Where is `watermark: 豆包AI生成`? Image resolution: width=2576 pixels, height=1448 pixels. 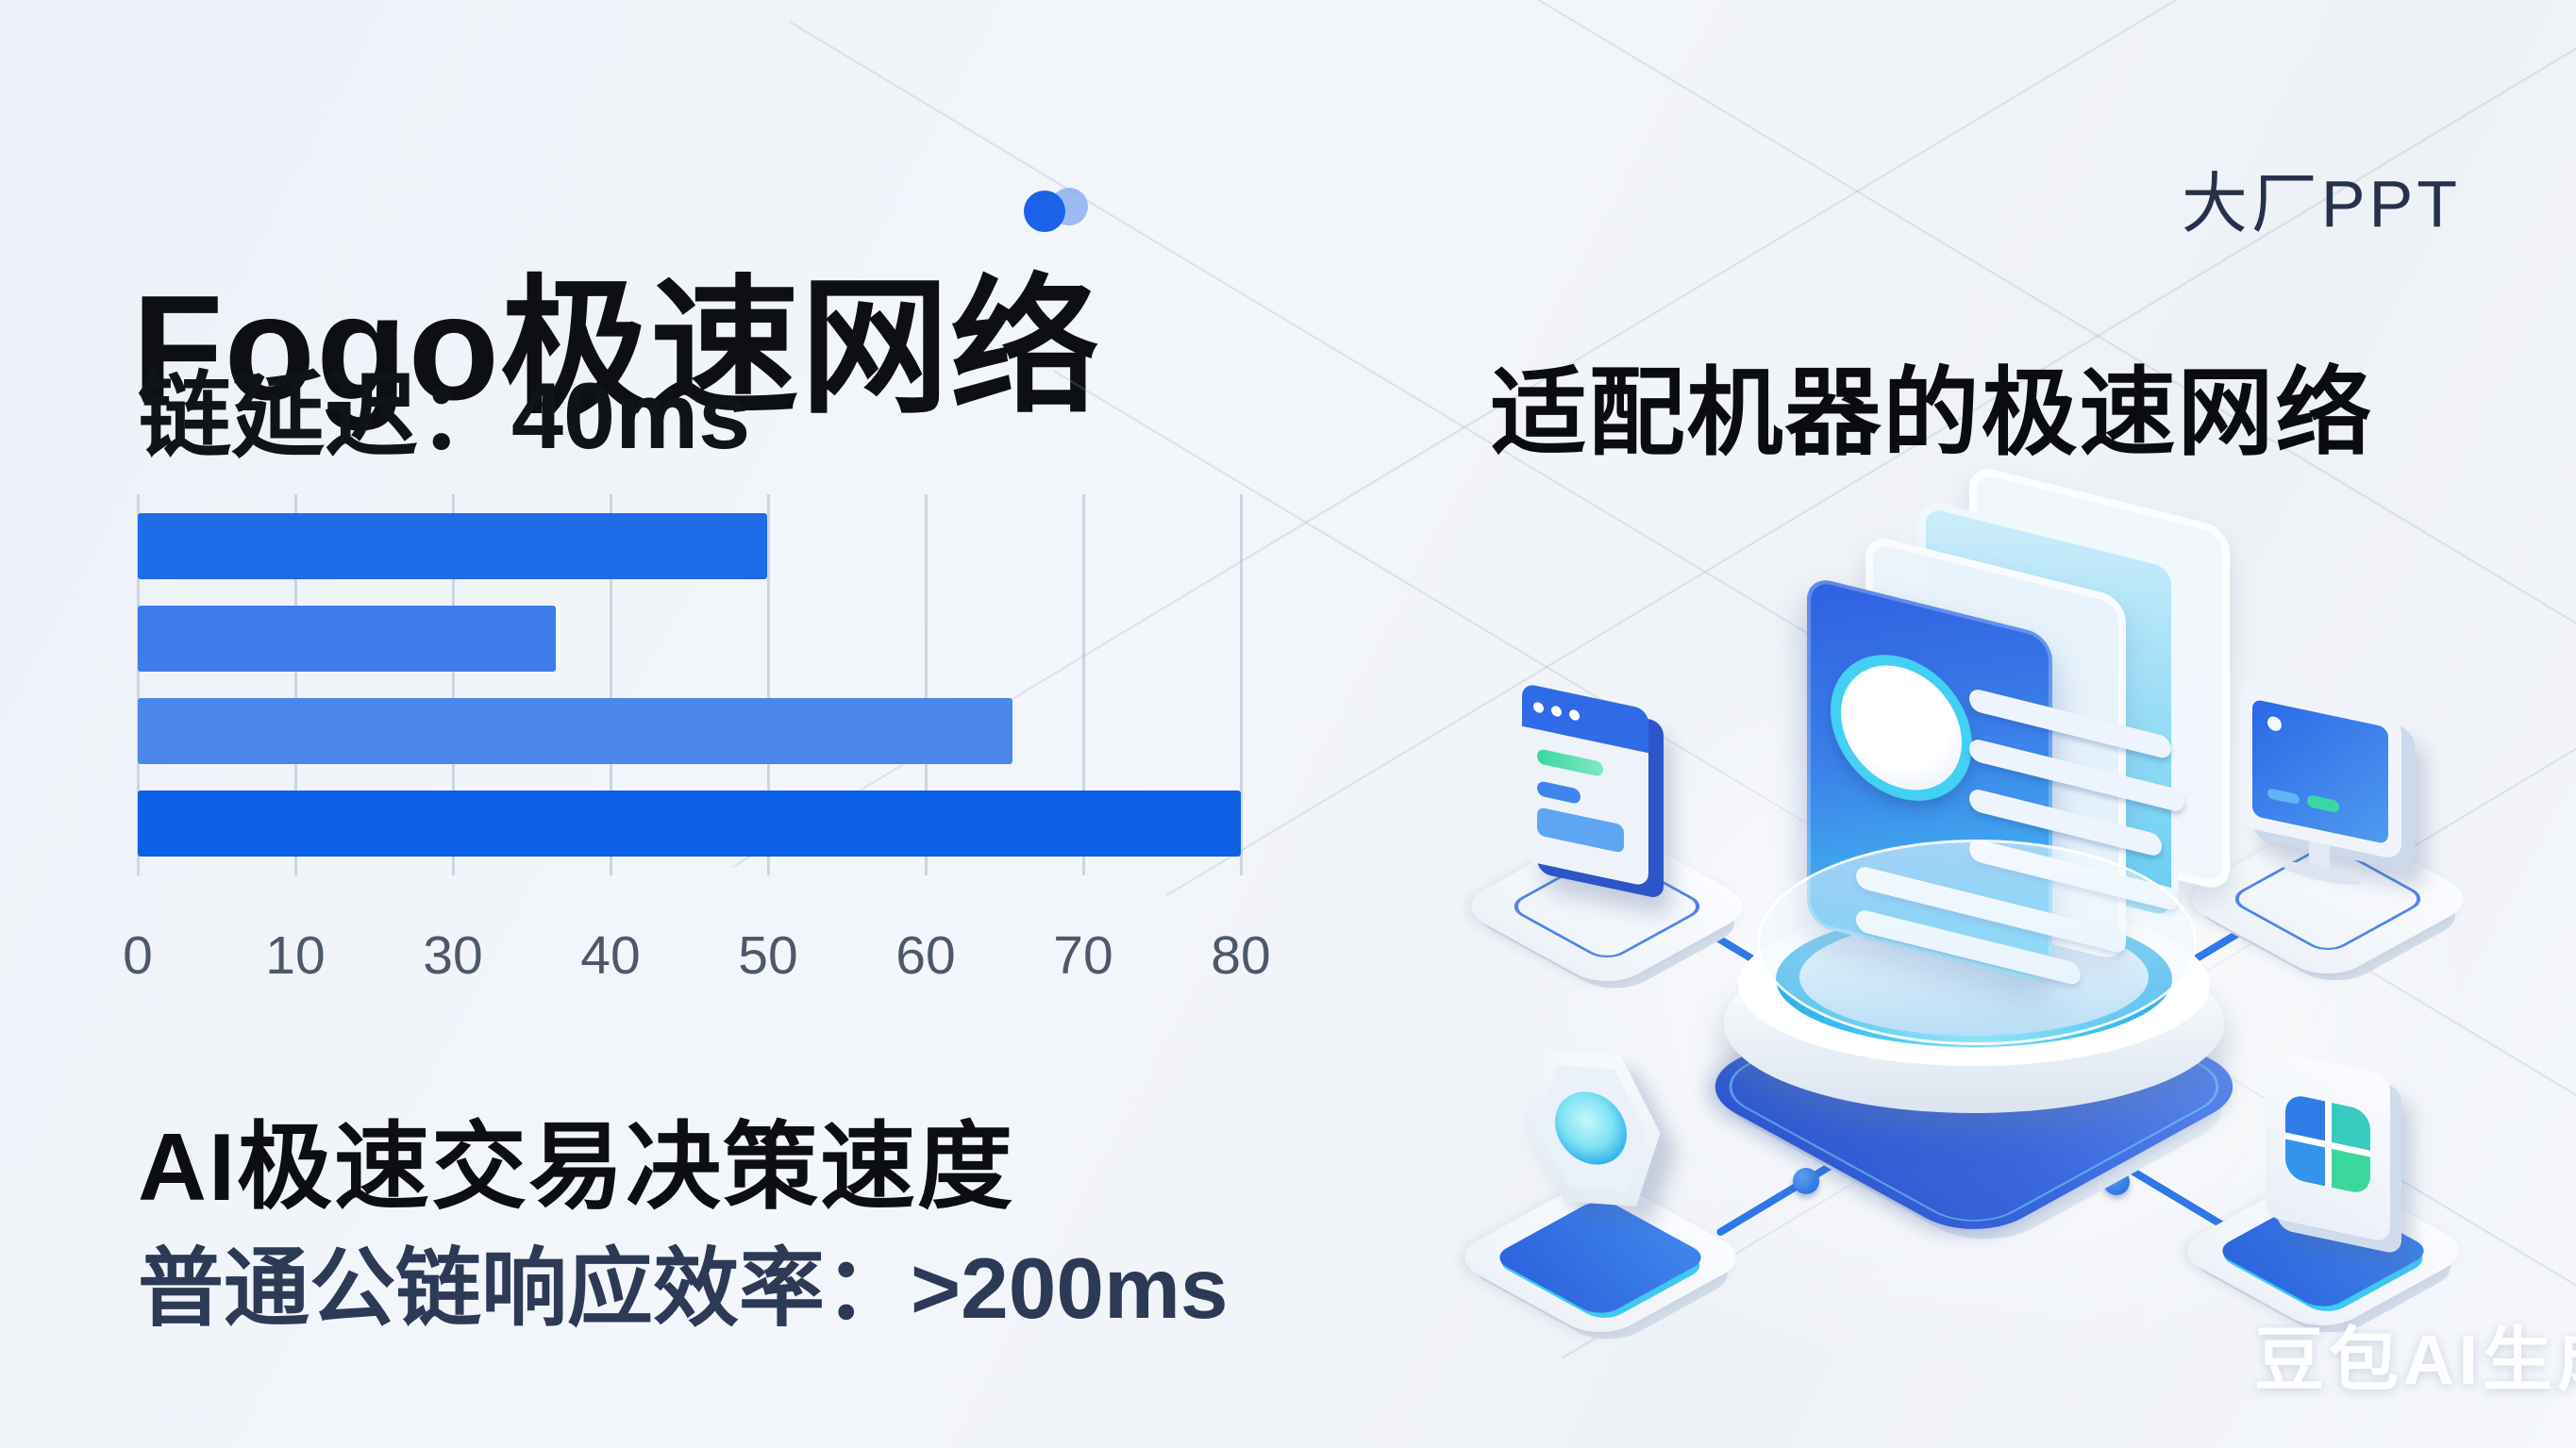
watermark: 豆包AI生成 is located at coordinates (2415, 1360).